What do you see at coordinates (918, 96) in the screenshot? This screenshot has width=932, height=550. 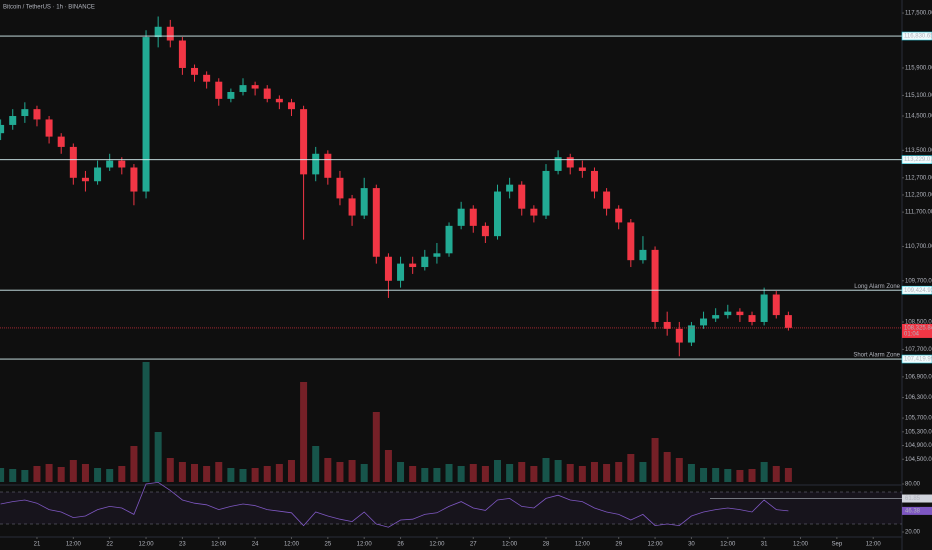 I see `y-tick-label: 115,100.00` at bounding box center [918, 96].